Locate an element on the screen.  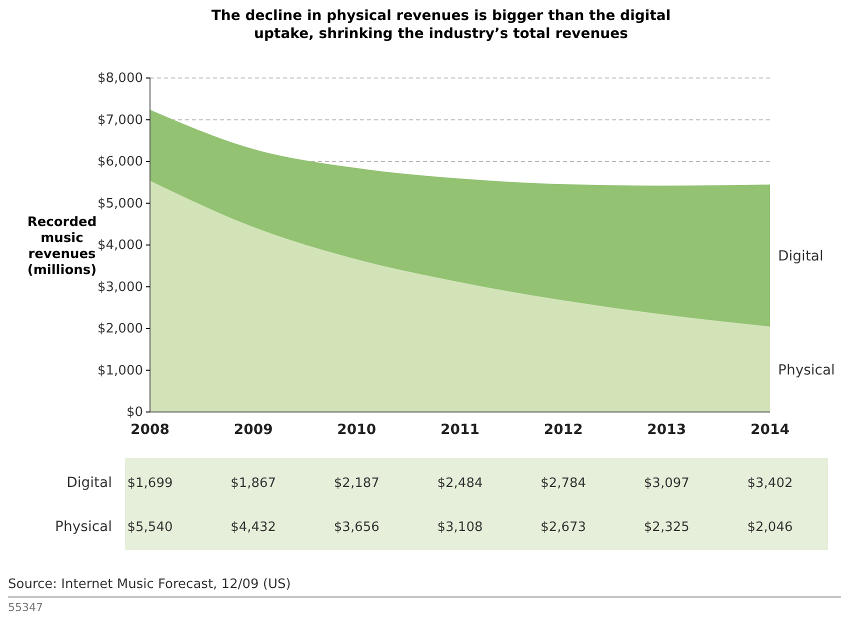
data-label: $3,402 is located at coordinates (770, 483).